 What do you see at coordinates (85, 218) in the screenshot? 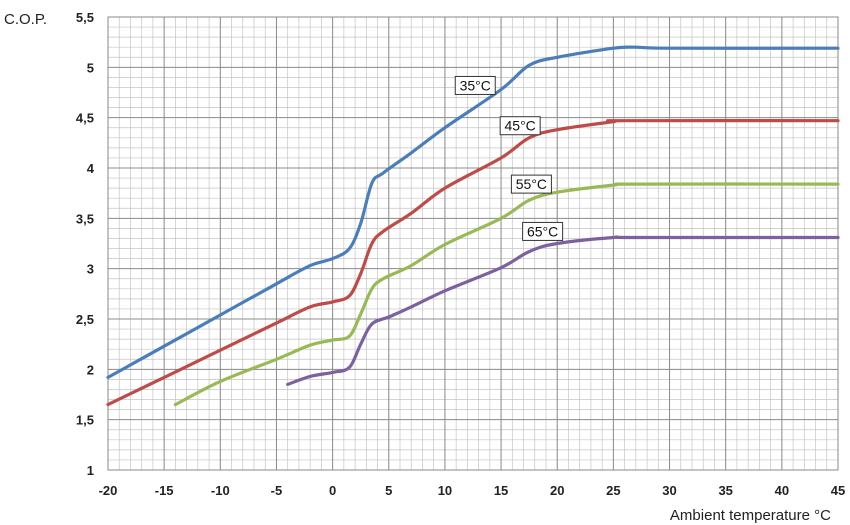
I see `y-tick-label: 3,5` at bounding box center [85, 218].